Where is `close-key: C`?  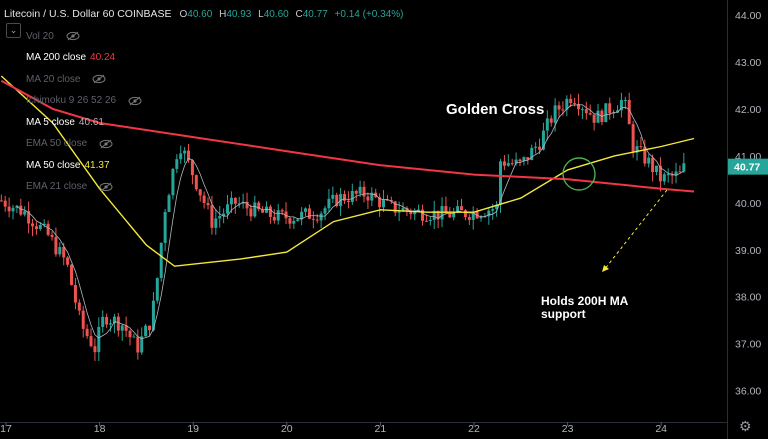
close-key: C is located at coordinates (299, 14).